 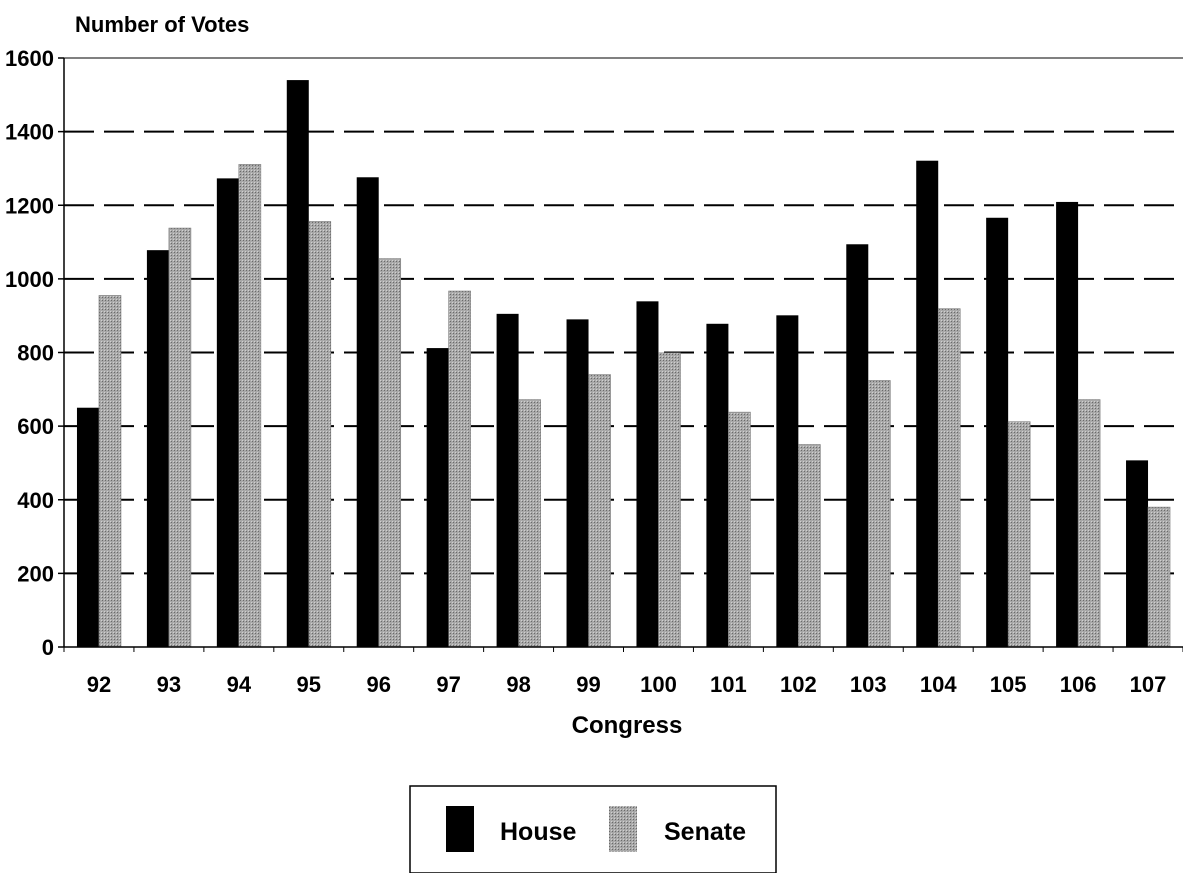 What do you see at coordinates (798, 684) in the screenshot?
I see `x-tick-label: 102` at bounding box center [798, 684].